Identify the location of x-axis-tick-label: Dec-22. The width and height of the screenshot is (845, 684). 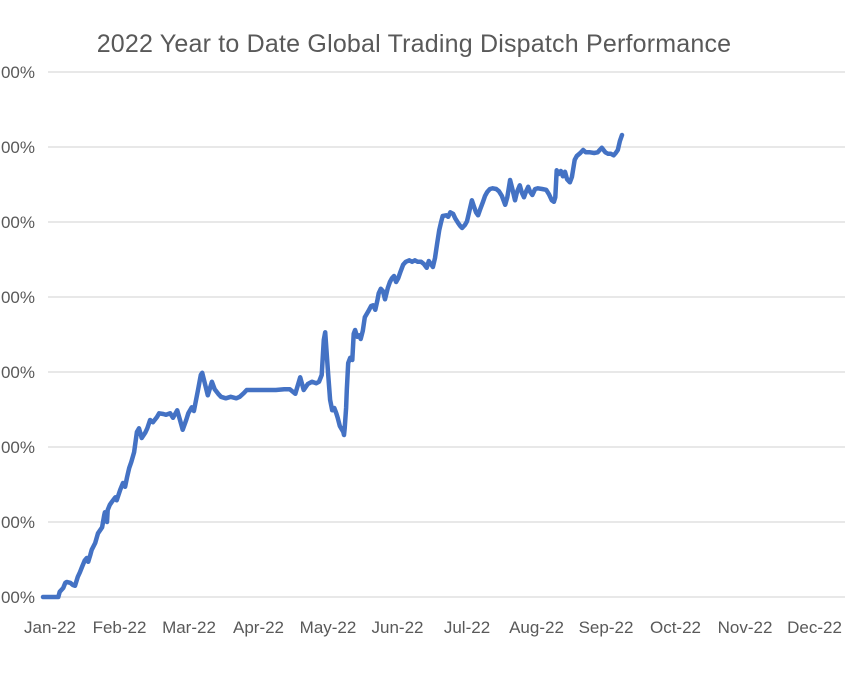
(814, 627).